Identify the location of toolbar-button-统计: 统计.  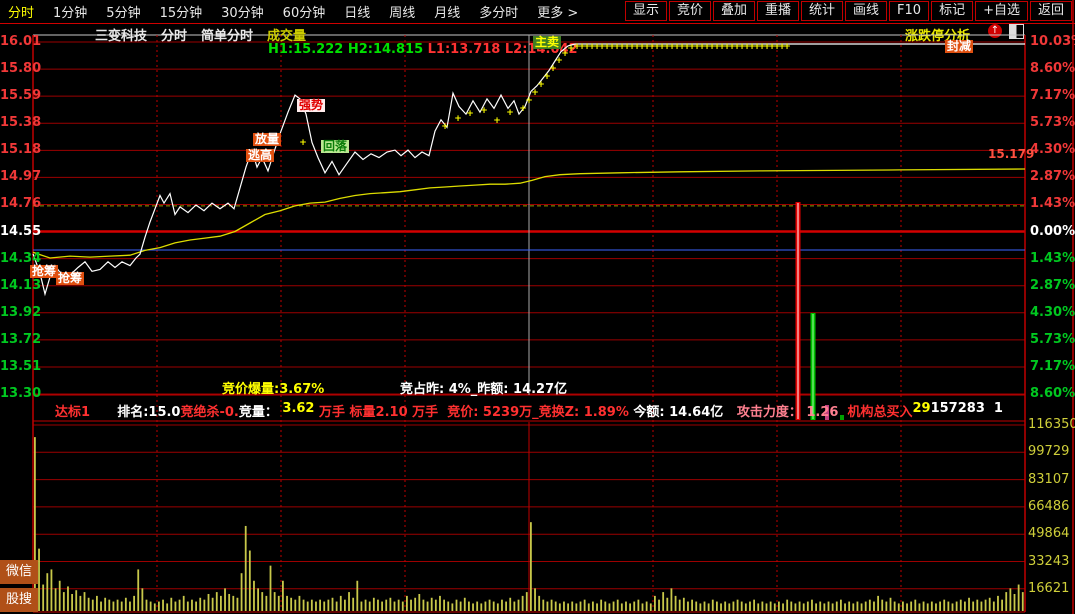
(822, 11).